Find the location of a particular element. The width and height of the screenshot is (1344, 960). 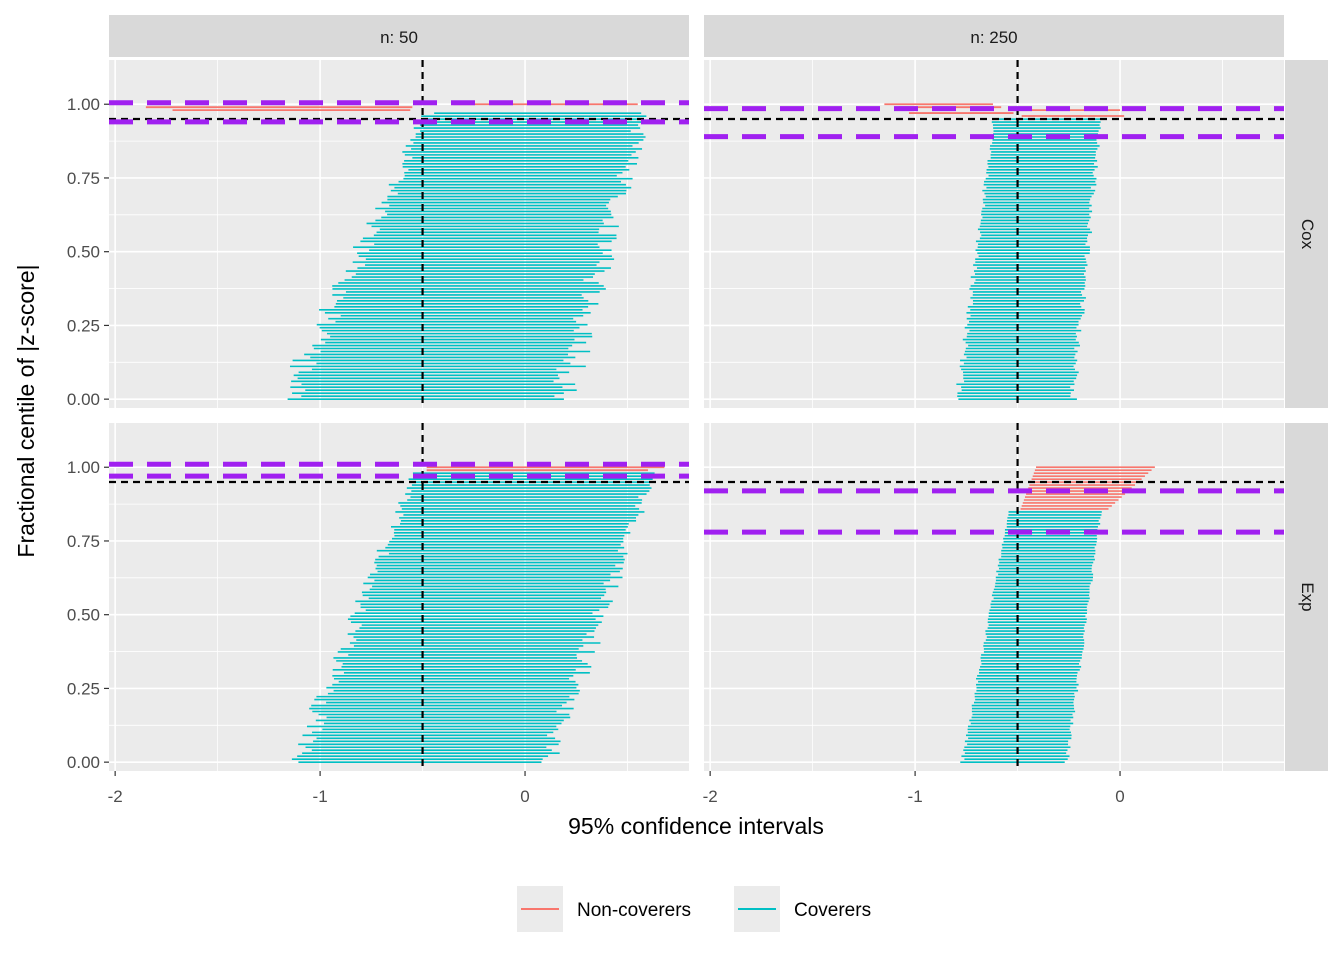

row-strip-label: Cox is located at coordinates (1307, 234).